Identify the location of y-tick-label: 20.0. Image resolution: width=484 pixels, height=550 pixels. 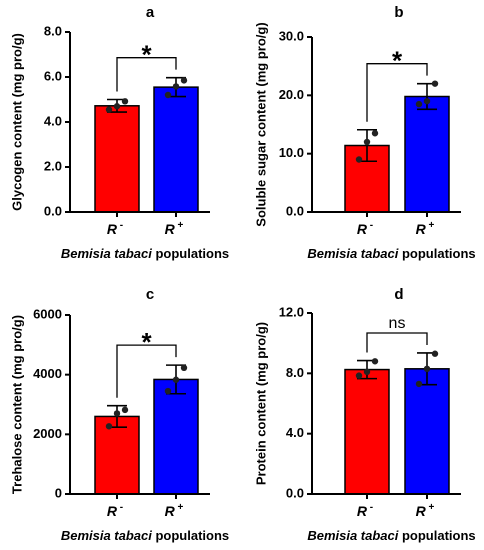
(291, 94).